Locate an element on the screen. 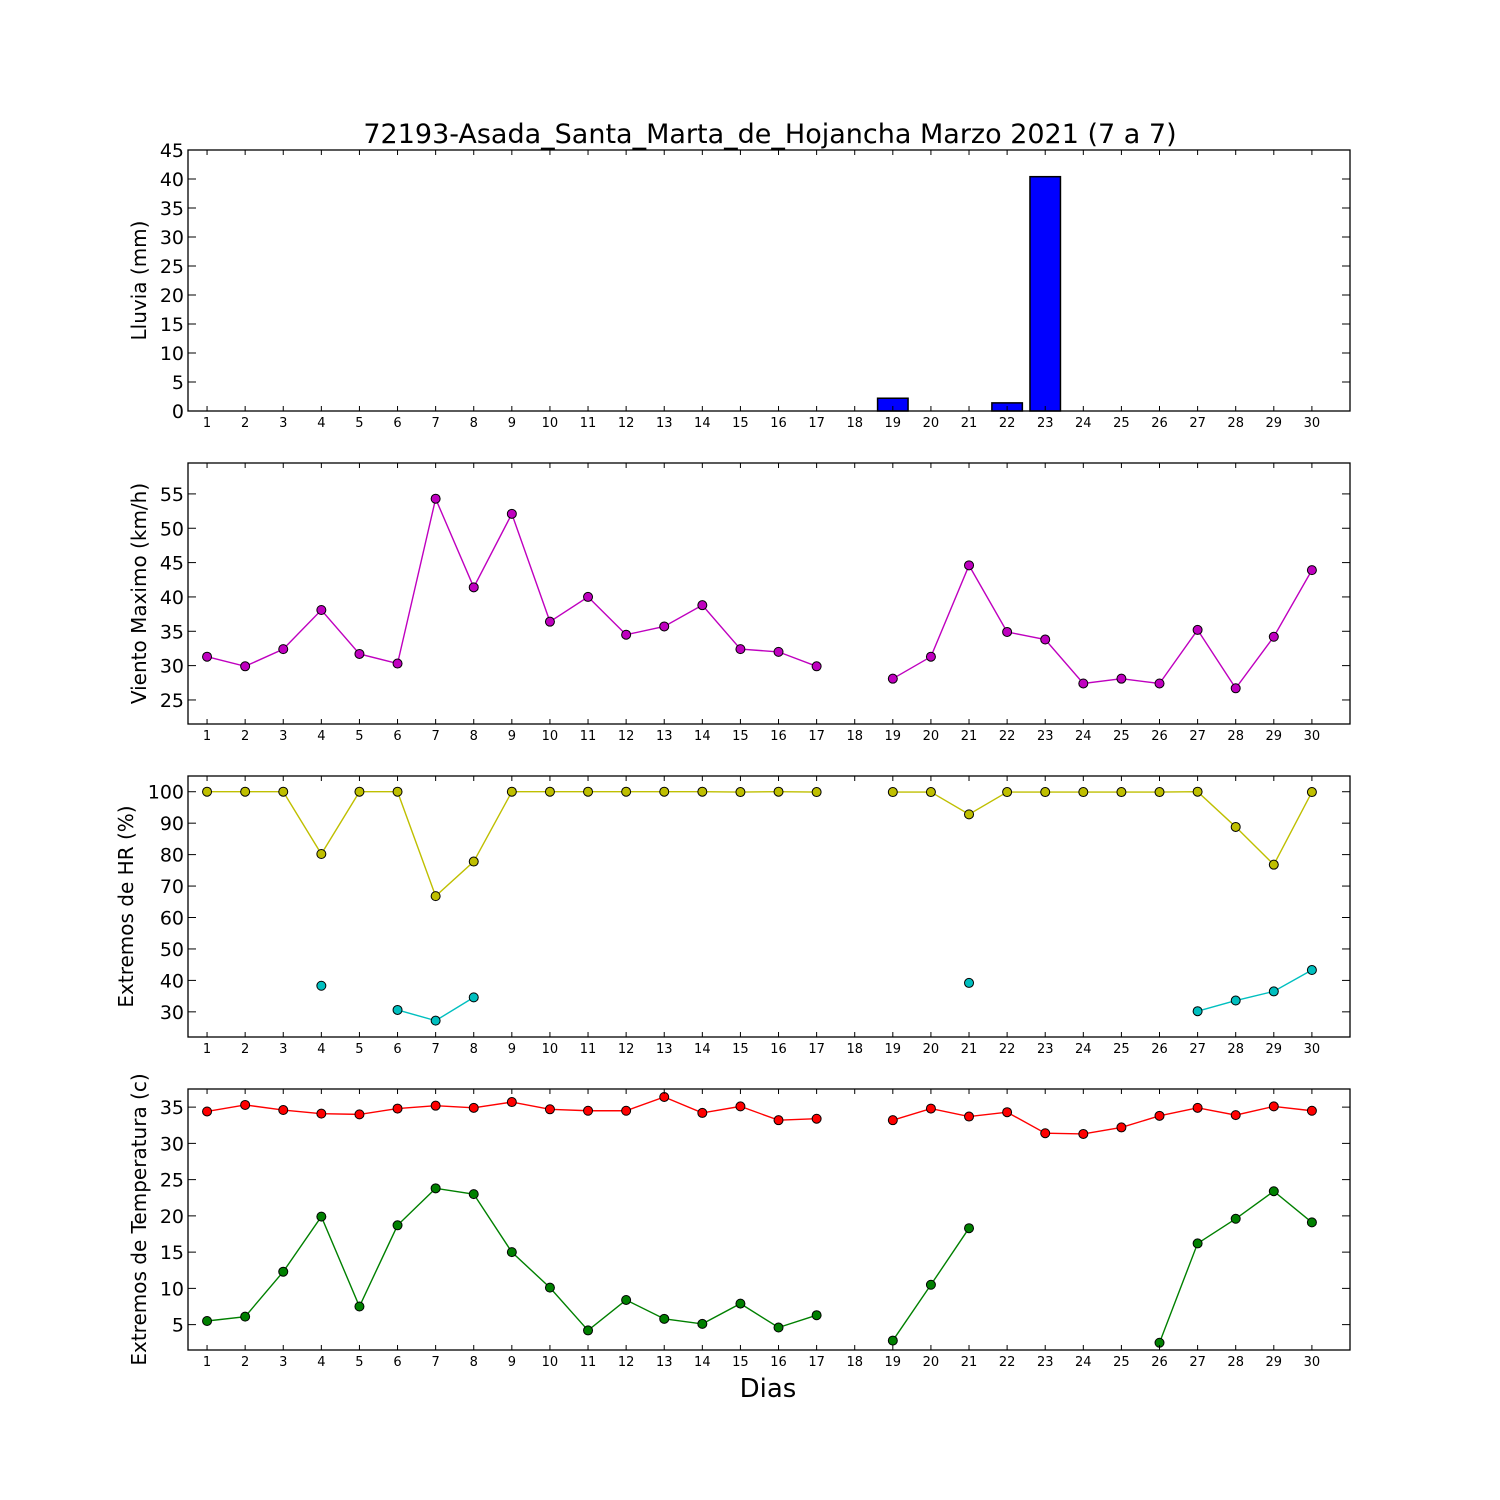  x-tick-label: 16 is located at coordinates (778, 423).